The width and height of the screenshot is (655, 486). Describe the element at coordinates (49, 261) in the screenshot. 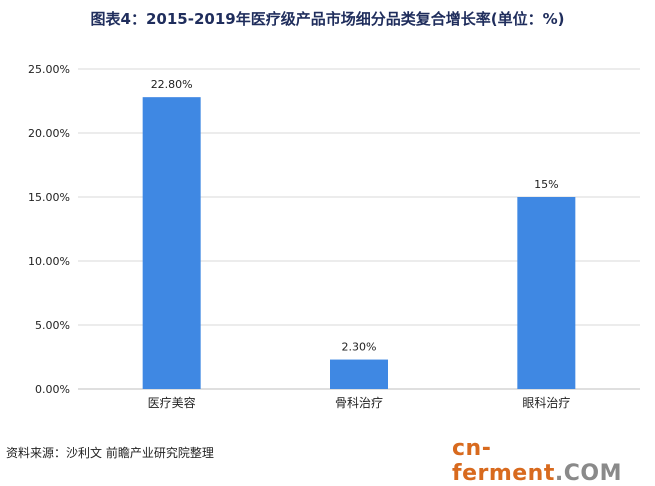

I see `y-tick-label: 10.00%` at that location.